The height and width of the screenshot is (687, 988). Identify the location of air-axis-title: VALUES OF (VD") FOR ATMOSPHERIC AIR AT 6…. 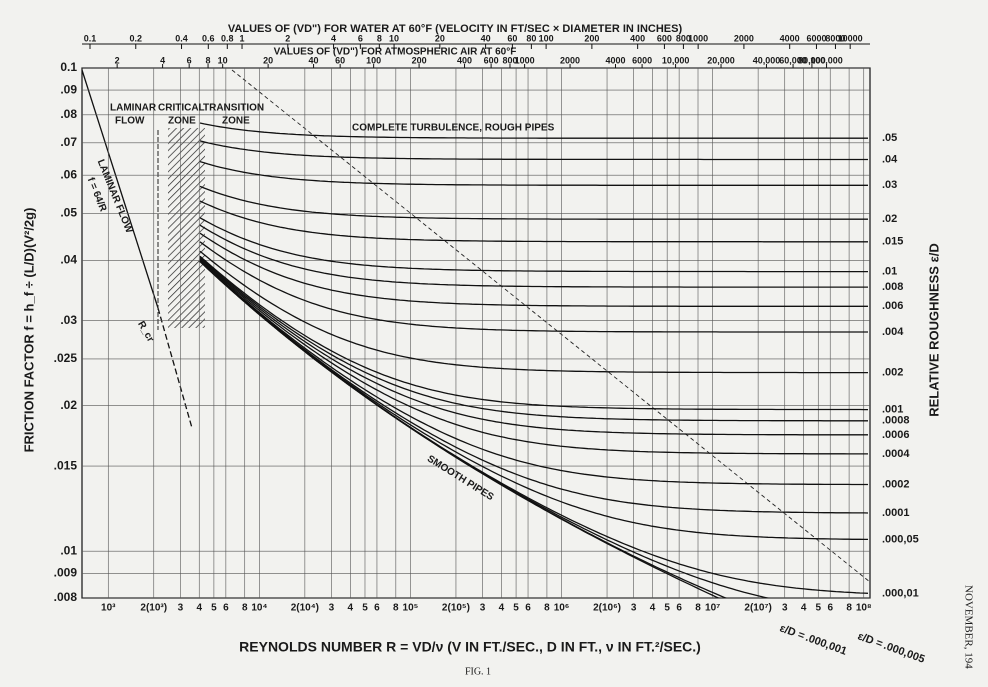
(395, 52).